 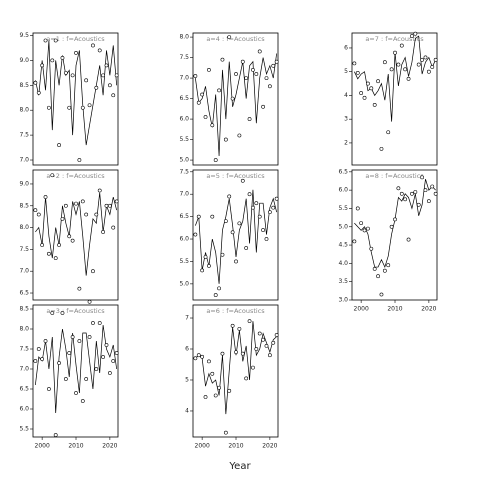 What do you see at coordinates (187, 318) in the screenshot?
I see `y-tick-label: 7` at bounding box center [187, 318].